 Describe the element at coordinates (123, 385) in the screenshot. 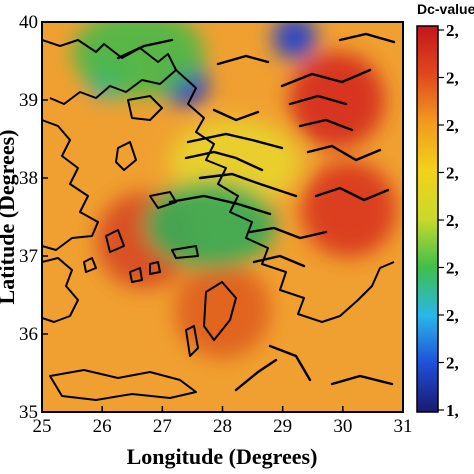

I see `island-crete` at that location.